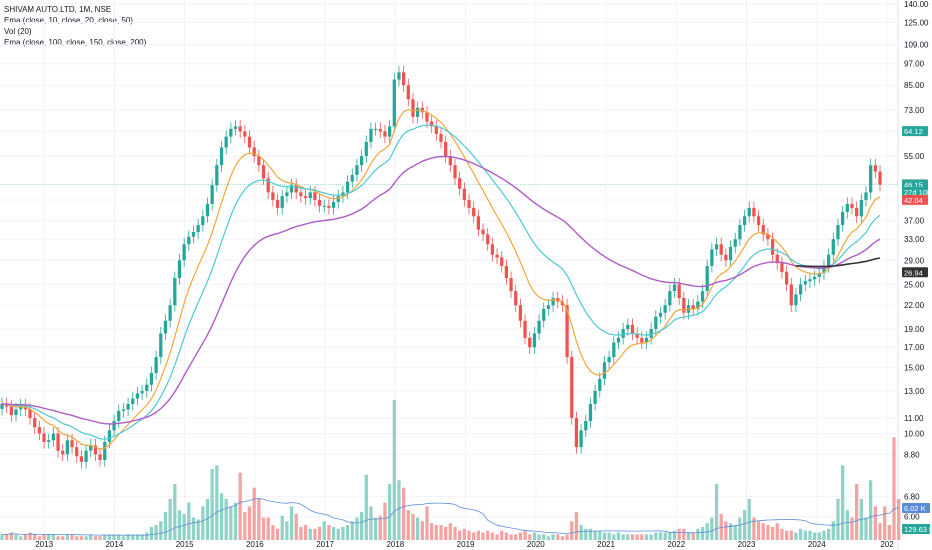  Describe the element at coordinates (68, 20) in the screenshot. I see `legend-ema-fast: Ema (close, 10, close, 20, close, 50)` at that location.